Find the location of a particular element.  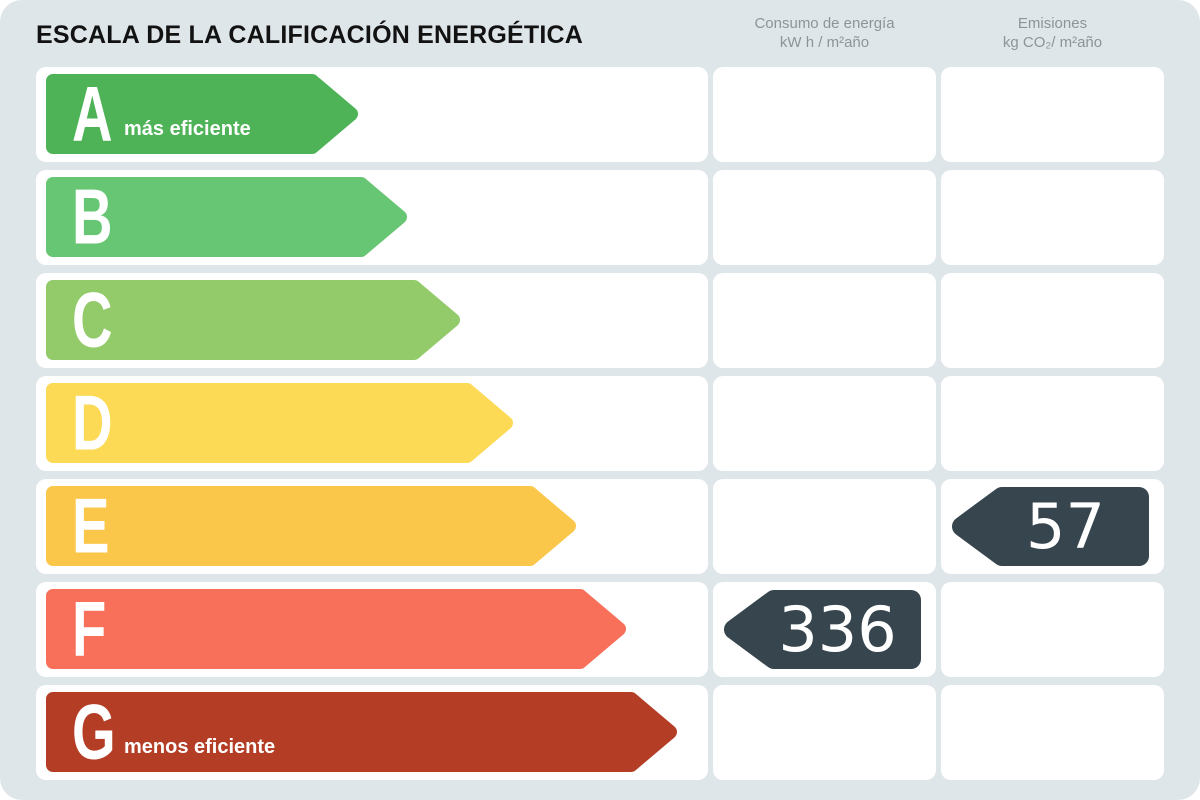

rating-bar: A más eficiente is located at coordinates (202, 114).